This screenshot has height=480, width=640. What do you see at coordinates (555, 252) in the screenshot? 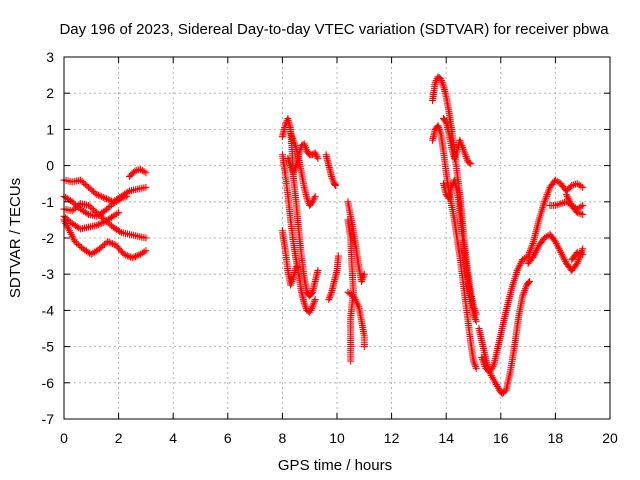
I see `series-arc-f2` at bounding box center [555, 252].